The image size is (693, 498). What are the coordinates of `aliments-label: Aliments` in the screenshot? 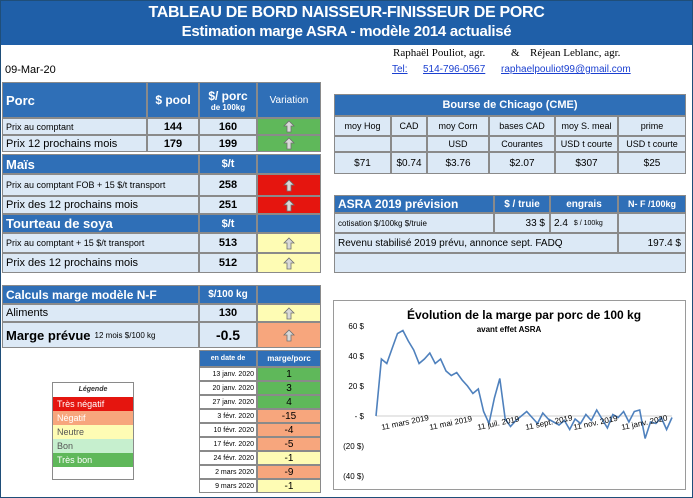 It's located at (100, 313).